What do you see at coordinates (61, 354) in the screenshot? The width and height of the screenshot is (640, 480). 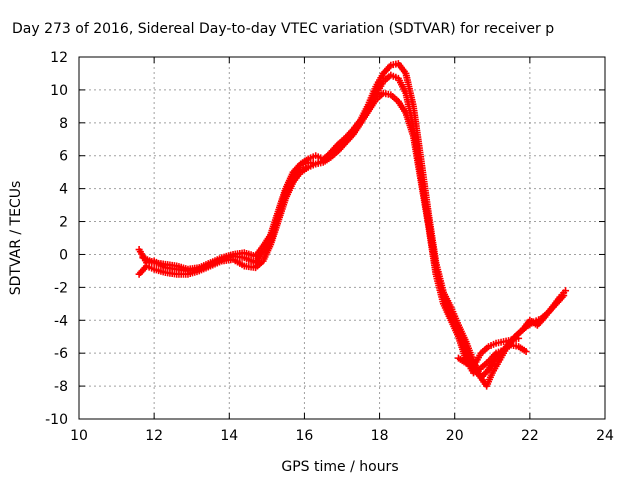 I see `y-tick-label: -6` at bounding box center [61, 354].